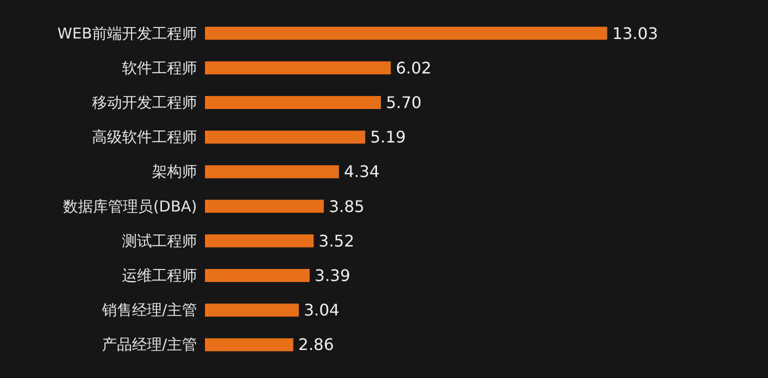 Image resolution: width=768 pixels, height=378 pixels. What do you see at coordinates (159, 275) in the screenshot?
I see `y-tick-label: 运维工程师` at bounding box center [159, 275].